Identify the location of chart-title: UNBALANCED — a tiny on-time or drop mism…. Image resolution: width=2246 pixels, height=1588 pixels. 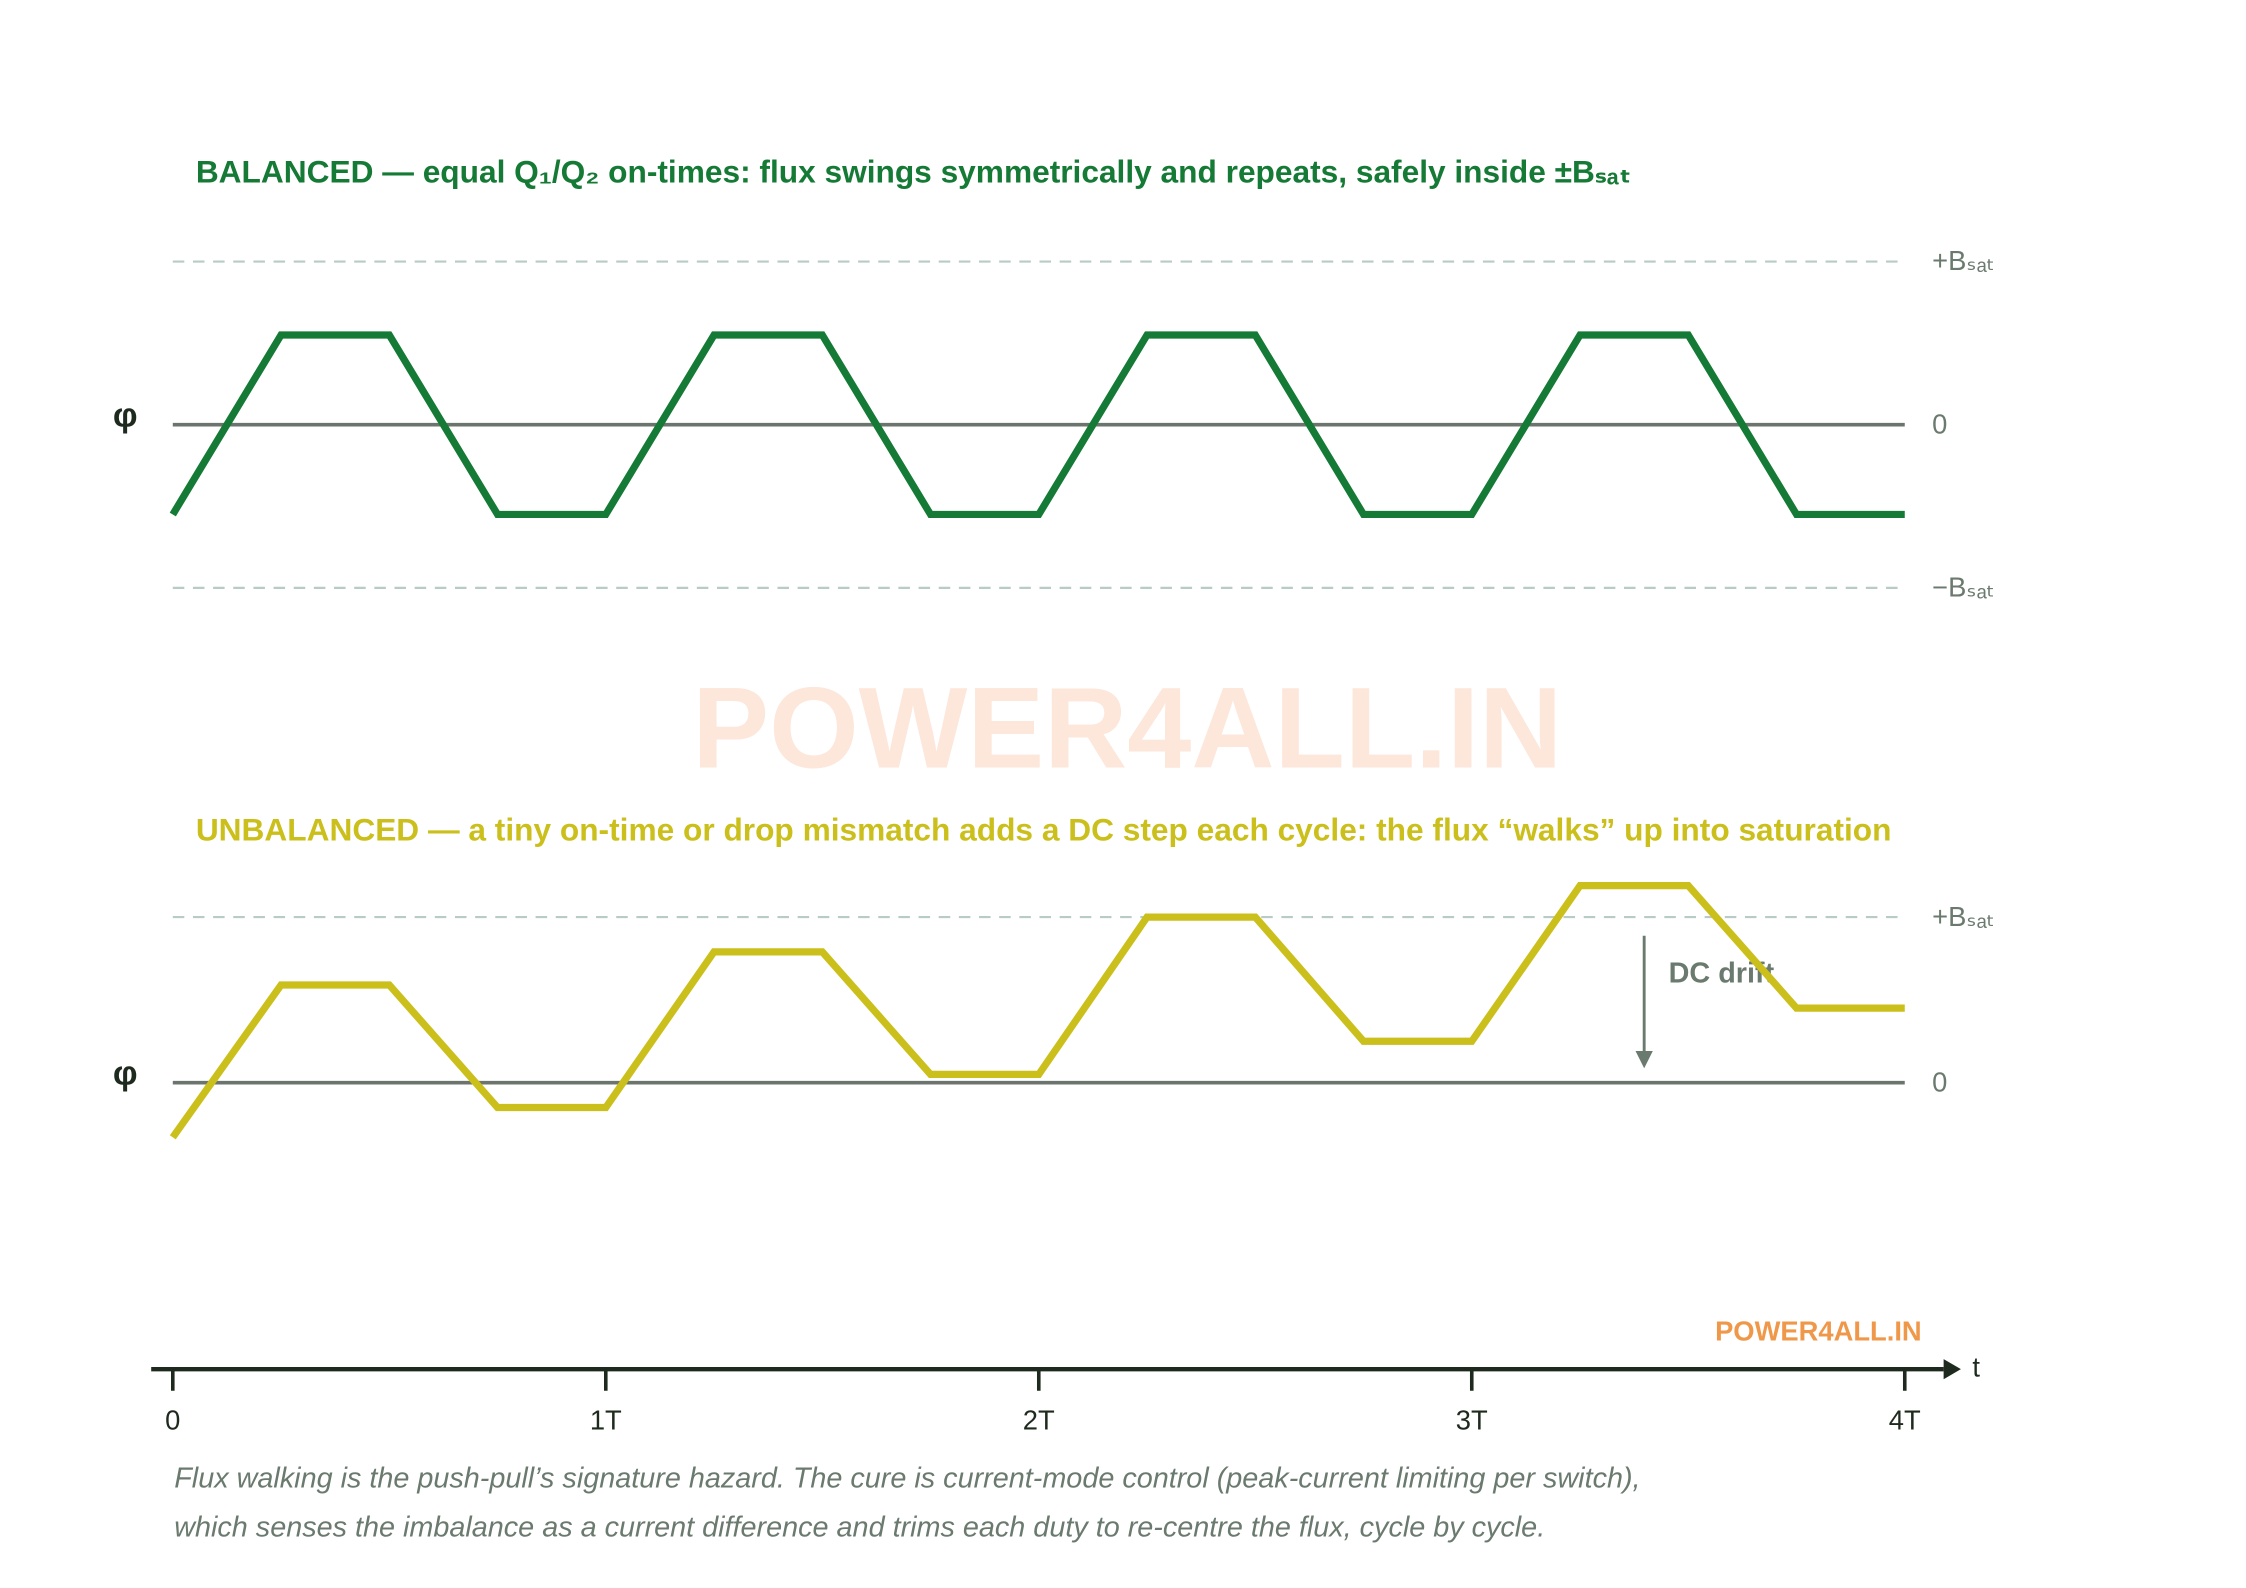
(1044, 830).